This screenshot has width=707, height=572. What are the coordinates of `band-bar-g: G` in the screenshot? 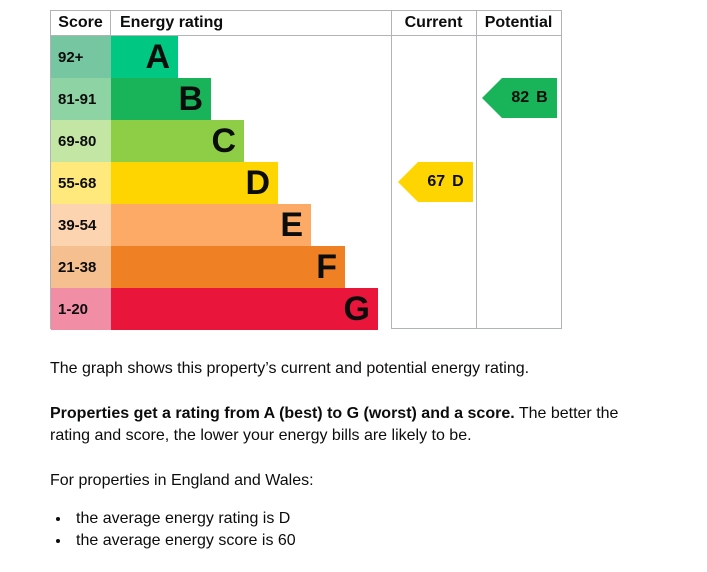 It's located at (244, 309).